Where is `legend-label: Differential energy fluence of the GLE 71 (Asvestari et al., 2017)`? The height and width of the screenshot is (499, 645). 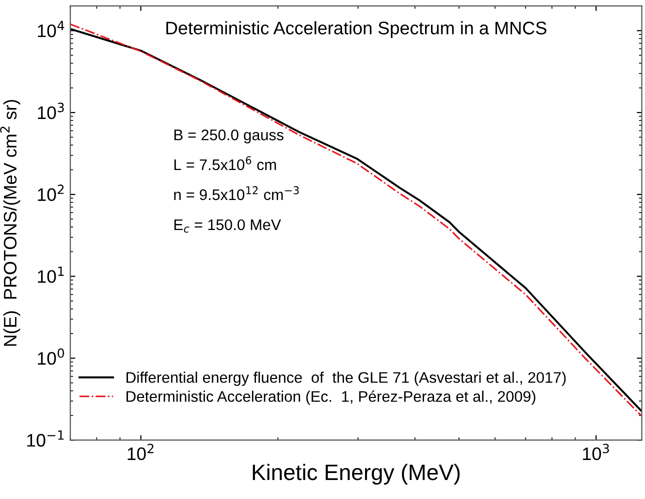
legend-label: Differential energy fluence of the GLE 71 (Asvestari et al., 2017) is located at coordinates (346, 379).